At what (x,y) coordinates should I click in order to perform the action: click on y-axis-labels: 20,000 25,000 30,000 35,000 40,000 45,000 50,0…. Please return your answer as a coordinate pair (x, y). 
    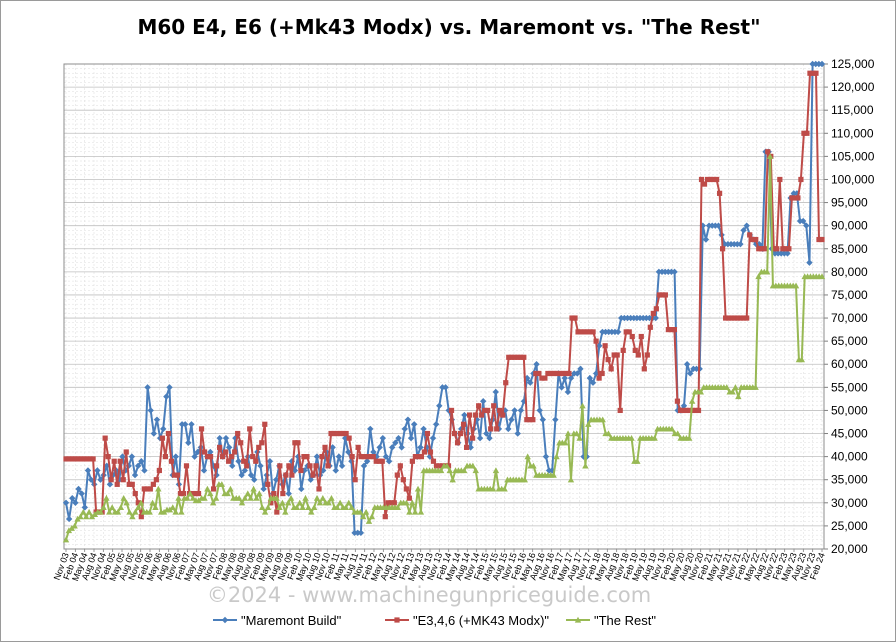
    Looking at the image, I should click on (849, 306).